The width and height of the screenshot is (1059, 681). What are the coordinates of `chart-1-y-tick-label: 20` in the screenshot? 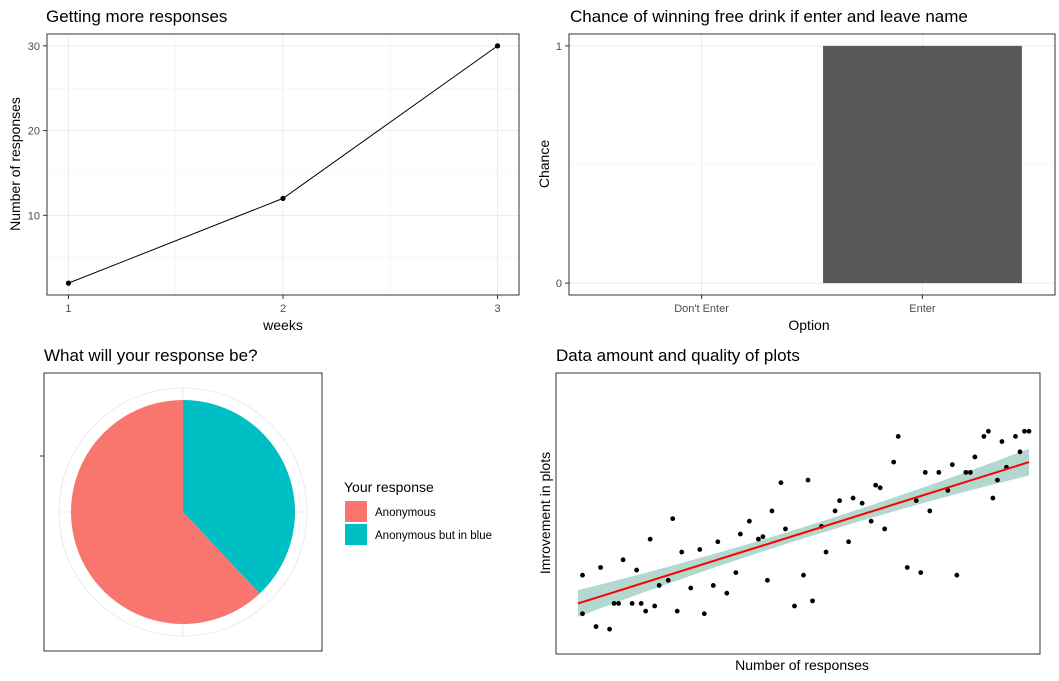 It's located at (34, 132).